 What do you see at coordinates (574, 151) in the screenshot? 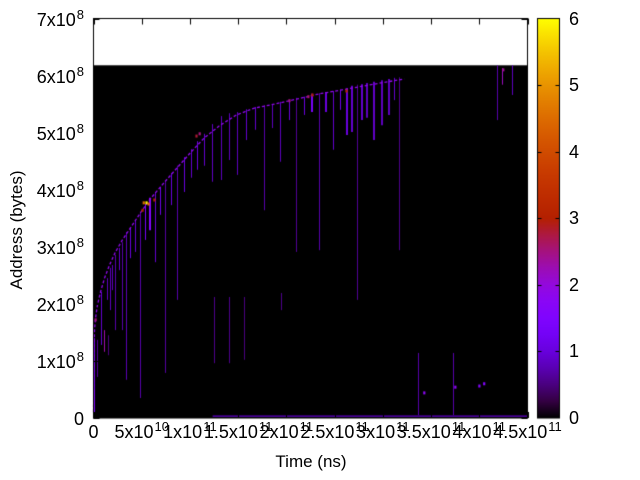
I see `colorbar-tick-label: 4` at bounding box center [574, 151].